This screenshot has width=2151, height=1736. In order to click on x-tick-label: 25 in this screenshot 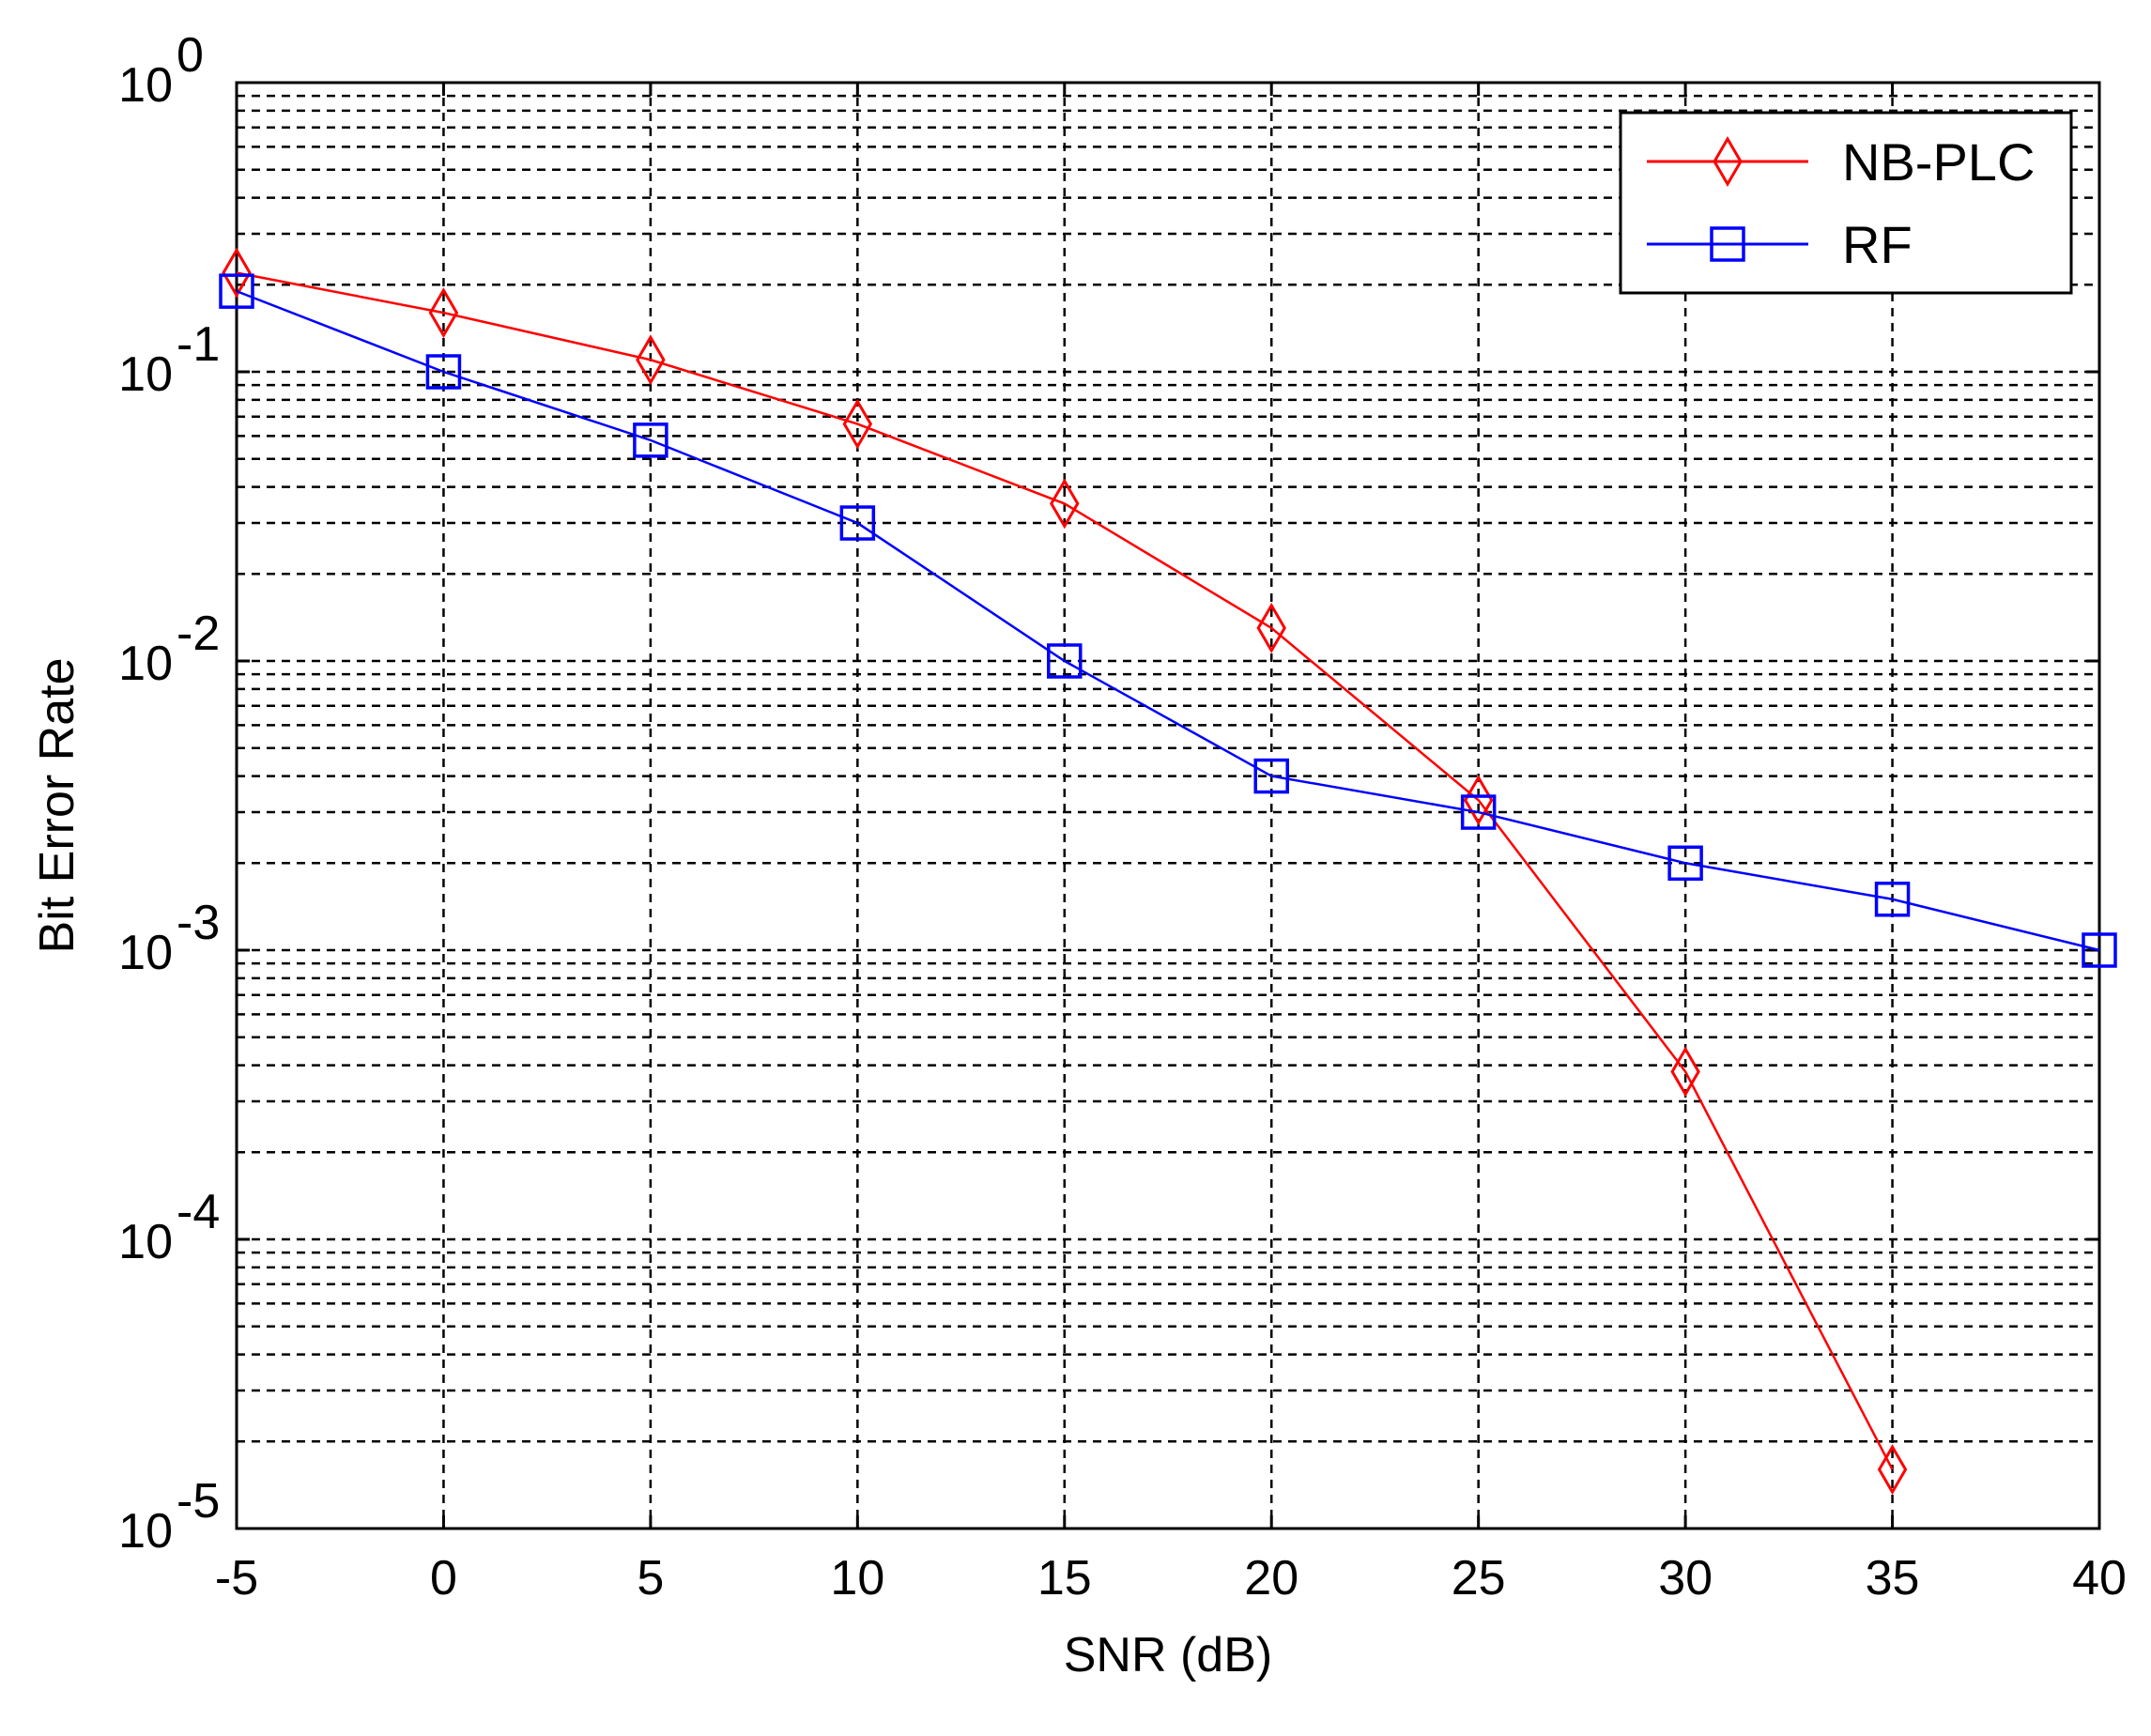, I will do `click(1479, 1578)`.